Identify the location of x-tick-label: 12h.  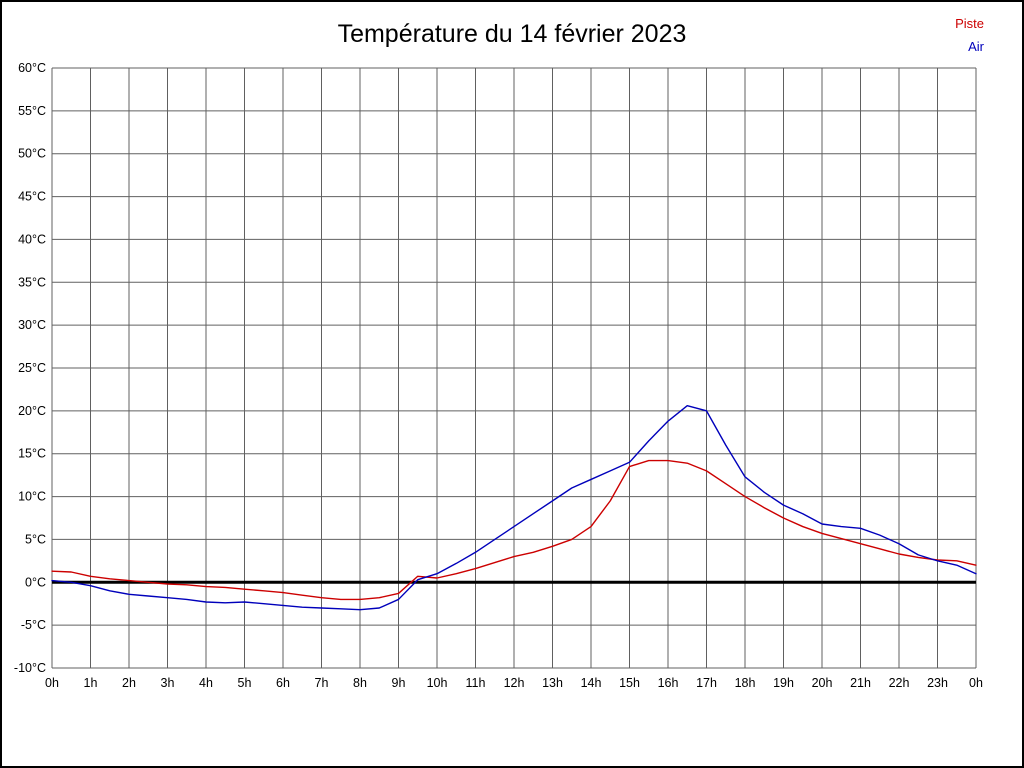
(514, 683).